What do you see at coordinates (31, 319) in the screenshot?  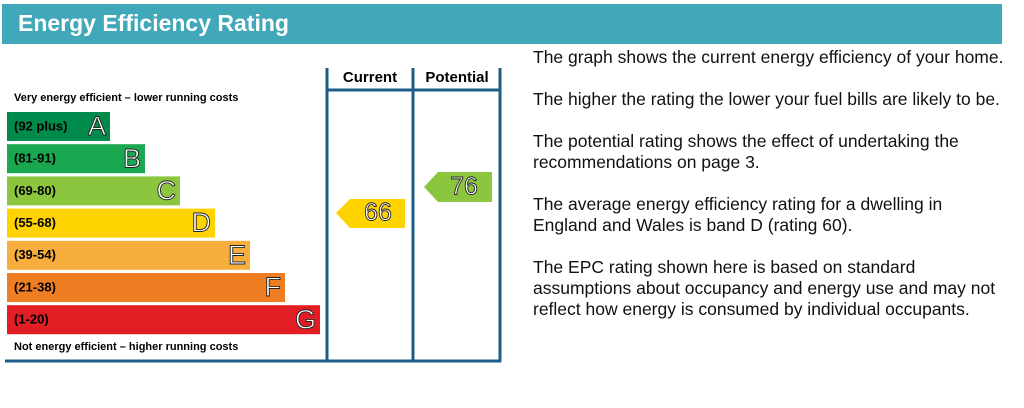 I see `band-range: (1-20)` at bounding box center [31, 319].